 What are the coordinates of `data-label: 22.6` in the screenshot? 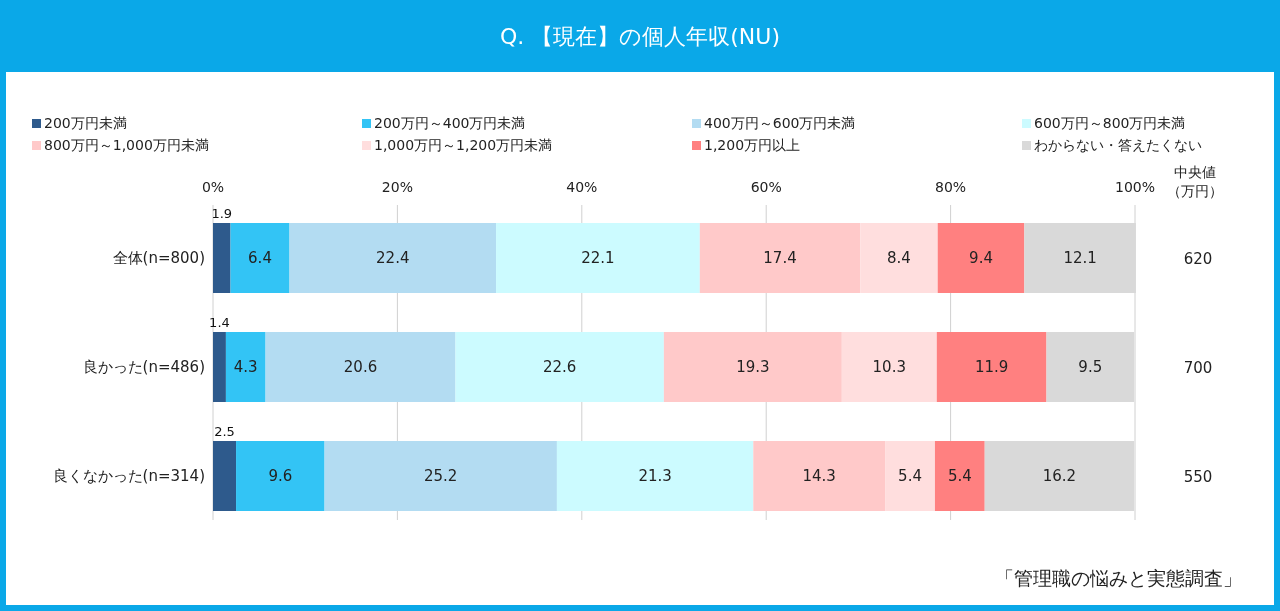 It's located at (559, 367).